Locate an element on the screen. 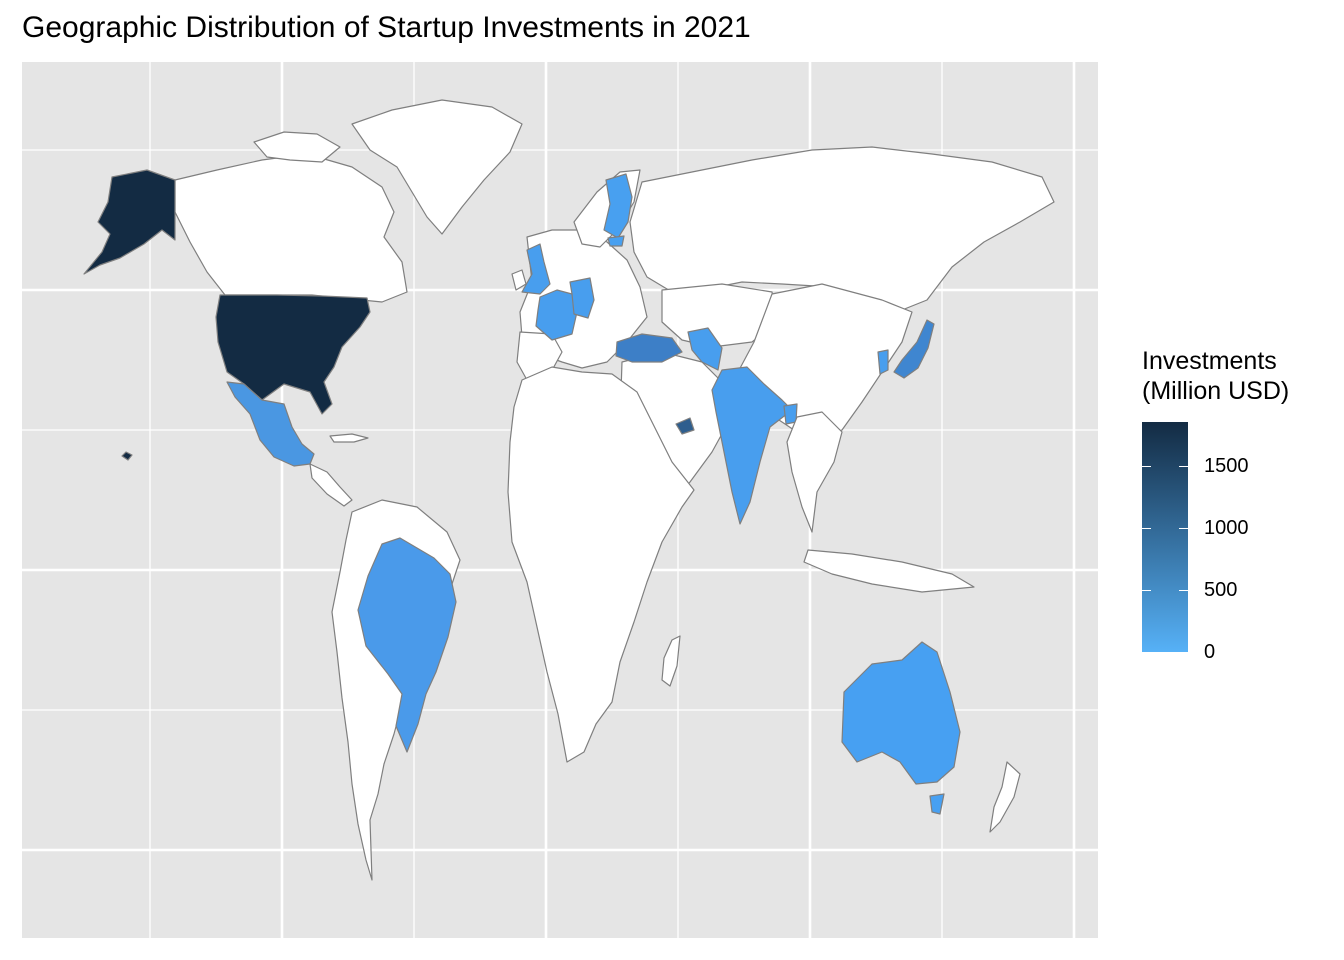  region-caribbean is located at coordinates (349, 438).